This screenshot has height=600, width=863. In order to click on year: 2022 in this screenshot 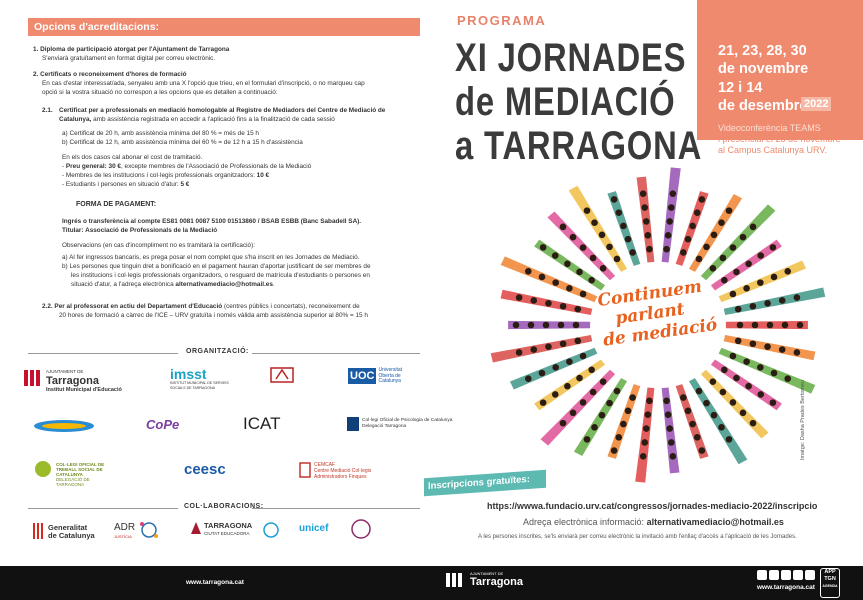, I will do `click(816, 104)`.